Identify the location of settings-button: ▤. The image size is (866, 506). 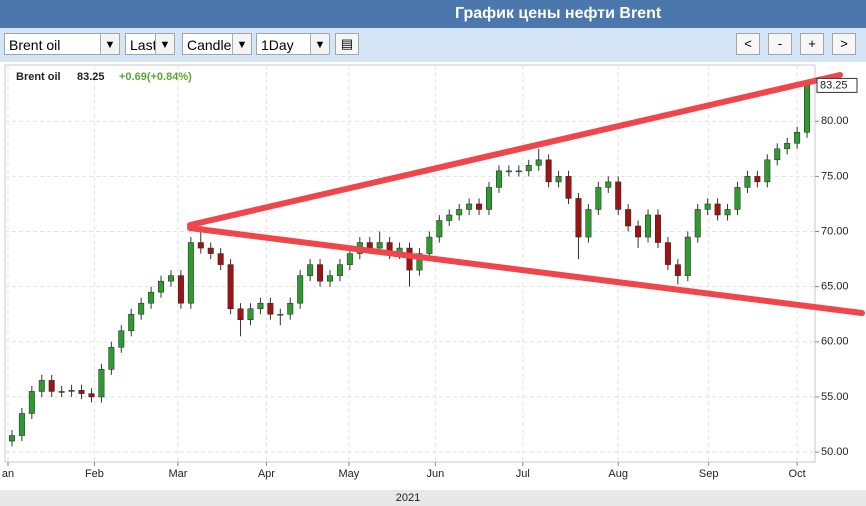
(347, 44).